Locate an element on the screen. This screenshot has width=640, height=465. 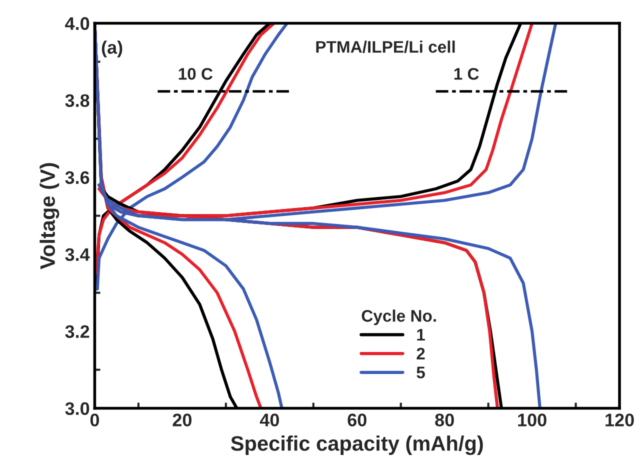
x-tick-label: 120 is located at coordinates (620, 420).